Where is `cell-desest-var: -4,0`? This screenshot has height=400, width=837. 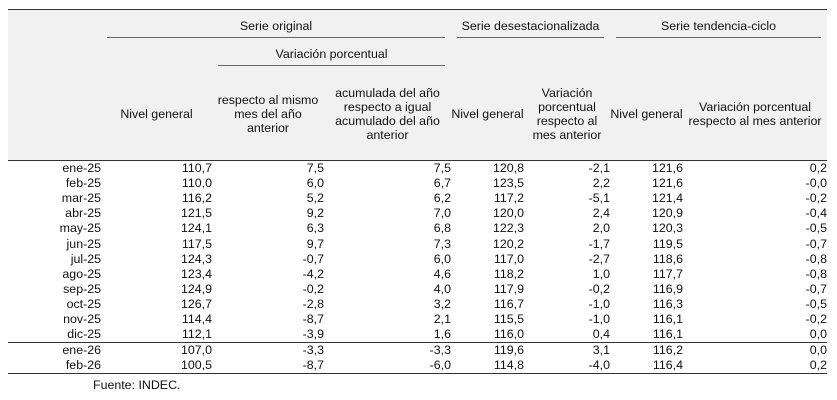 cell-desest-var: -4,0 is located at coordinates (567, 366).